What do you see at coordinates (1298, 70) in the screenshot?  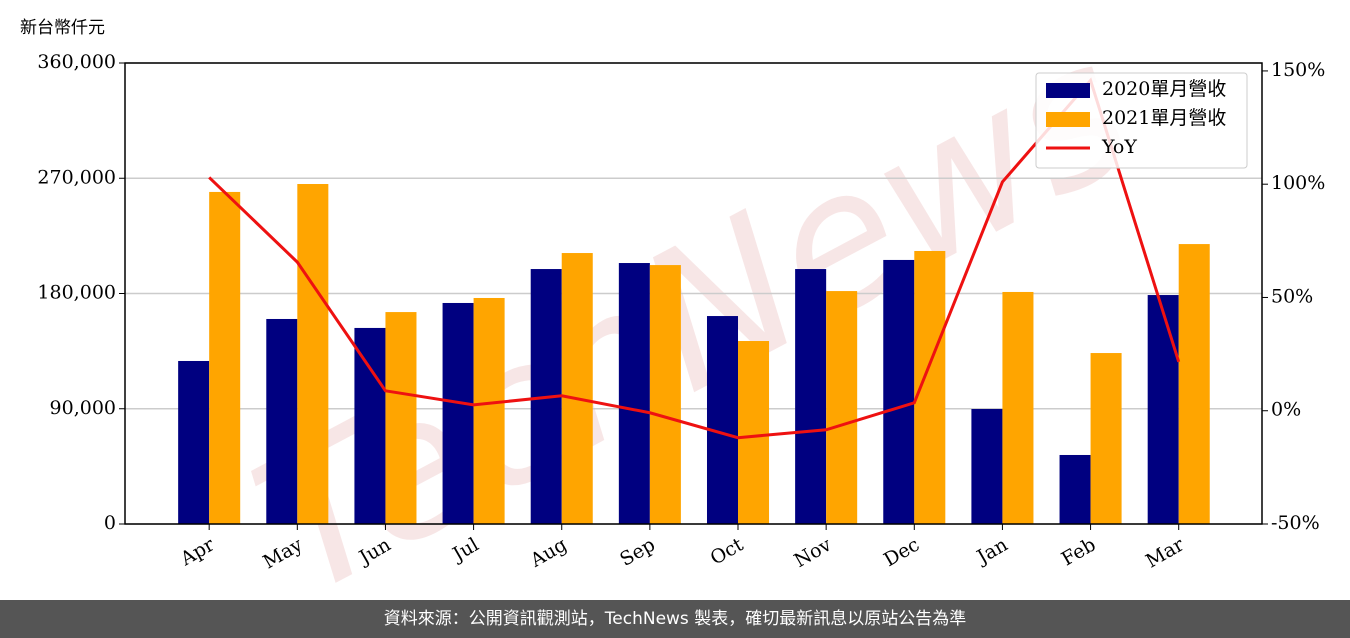 I see `y2-tick-label: 150%` at bounding box center [1298, 70].